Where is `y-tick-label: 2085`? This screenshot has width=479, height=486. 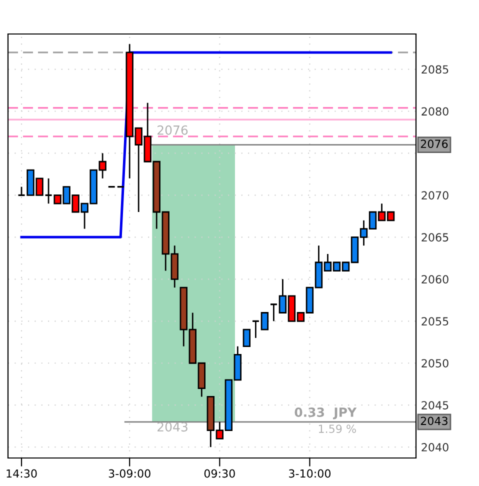 y-tick-label: 2085 is located at coordinates (435, 69).